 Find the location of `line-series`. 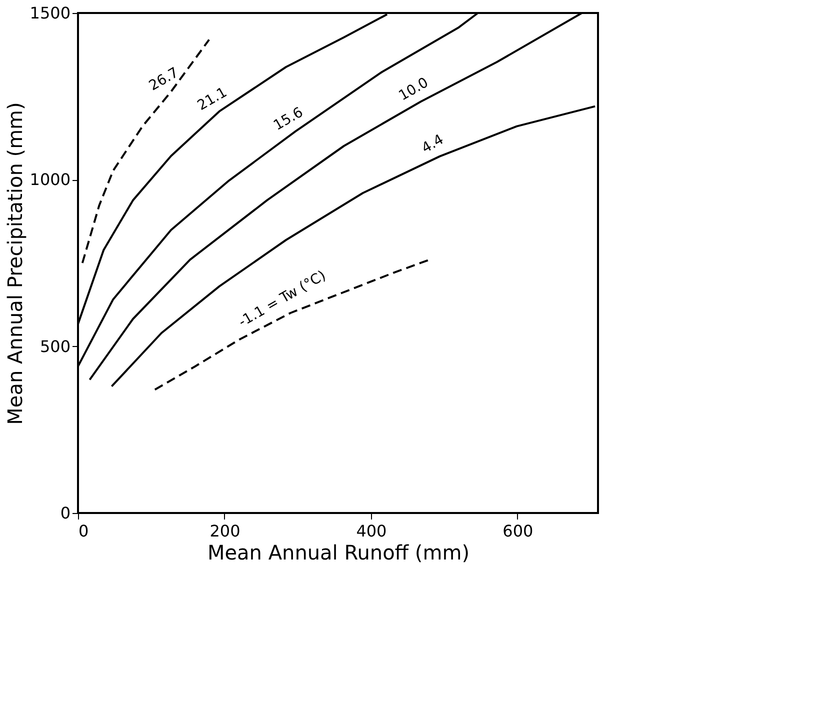

line-series is located at coordinates (292, 324).